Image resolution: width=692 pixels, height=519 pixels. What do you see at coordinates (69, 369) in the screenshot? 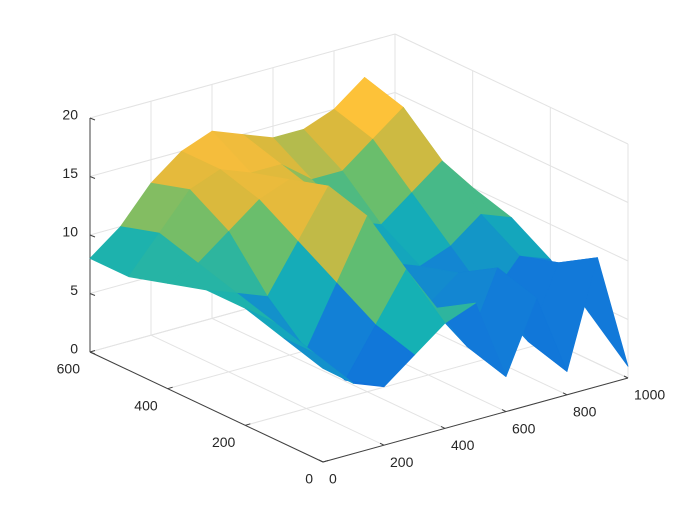
I see `y-tick-label: 600` at bounding box center [69, 369].